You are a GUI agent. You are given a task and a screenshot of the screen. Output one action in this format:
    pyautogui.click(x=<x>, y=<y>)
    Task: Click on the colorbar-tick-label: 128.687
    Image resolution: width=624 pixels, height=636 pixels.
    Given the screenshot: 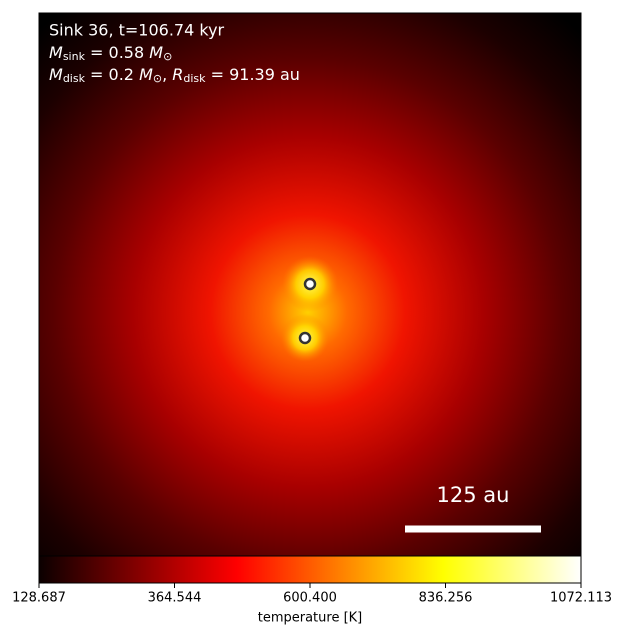 What is the action you would take?
    pyautogui.click(x=39, y=598)
    